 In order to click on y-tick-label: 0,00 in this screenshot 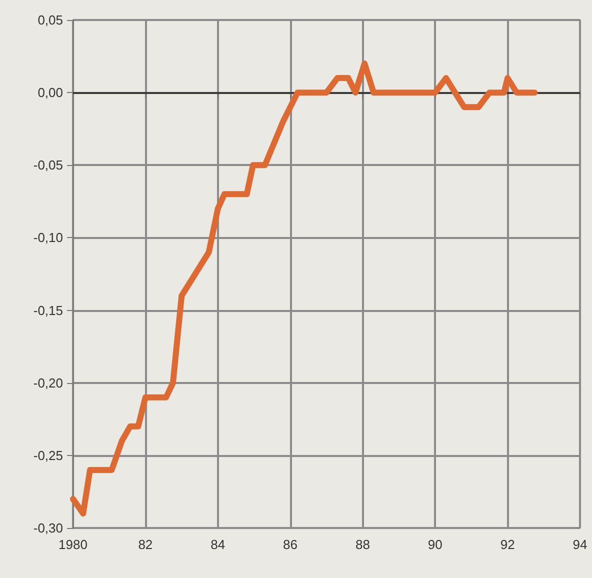, I will do `click(50, 92)`.